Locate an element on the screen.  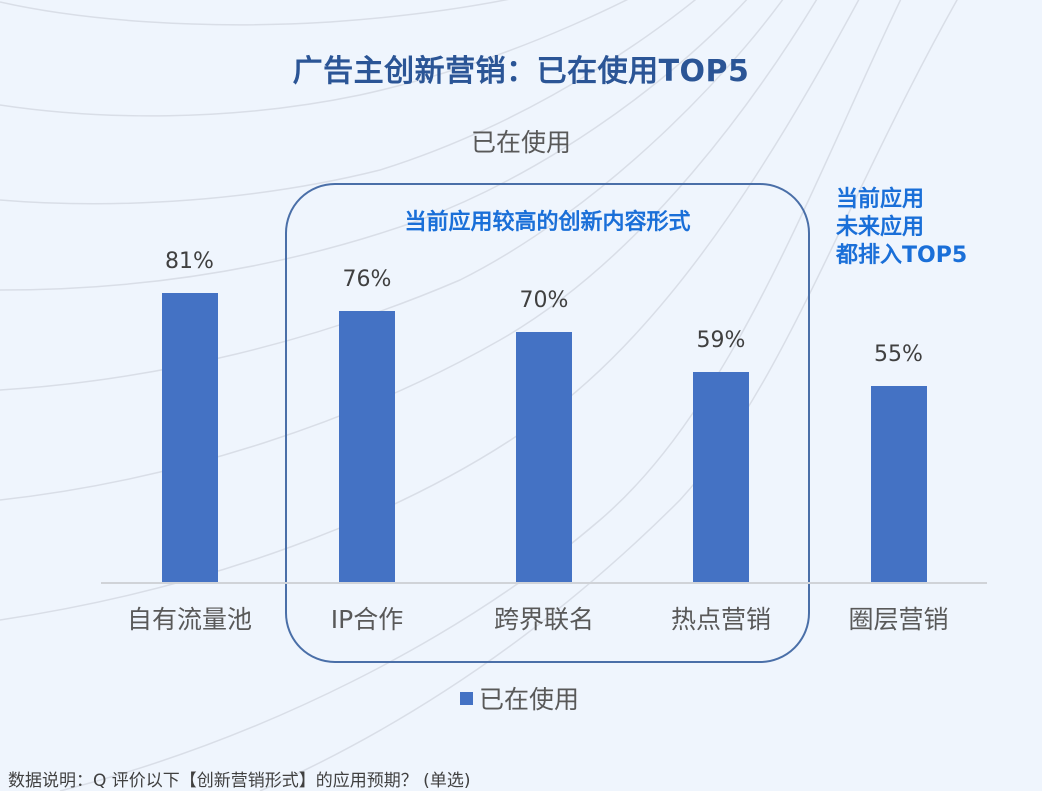
bar-value-label: 81% is located at coordinates (189, 262).